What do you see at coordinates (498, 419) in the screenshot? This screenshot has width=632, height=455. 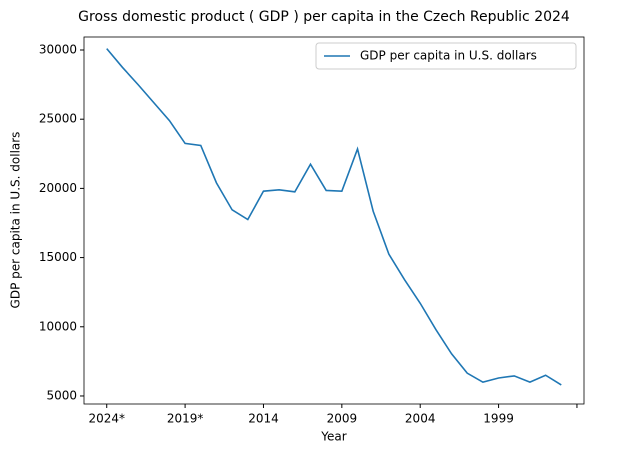 I see `x-tick-label: 1999` at bounding box center [498, 419].